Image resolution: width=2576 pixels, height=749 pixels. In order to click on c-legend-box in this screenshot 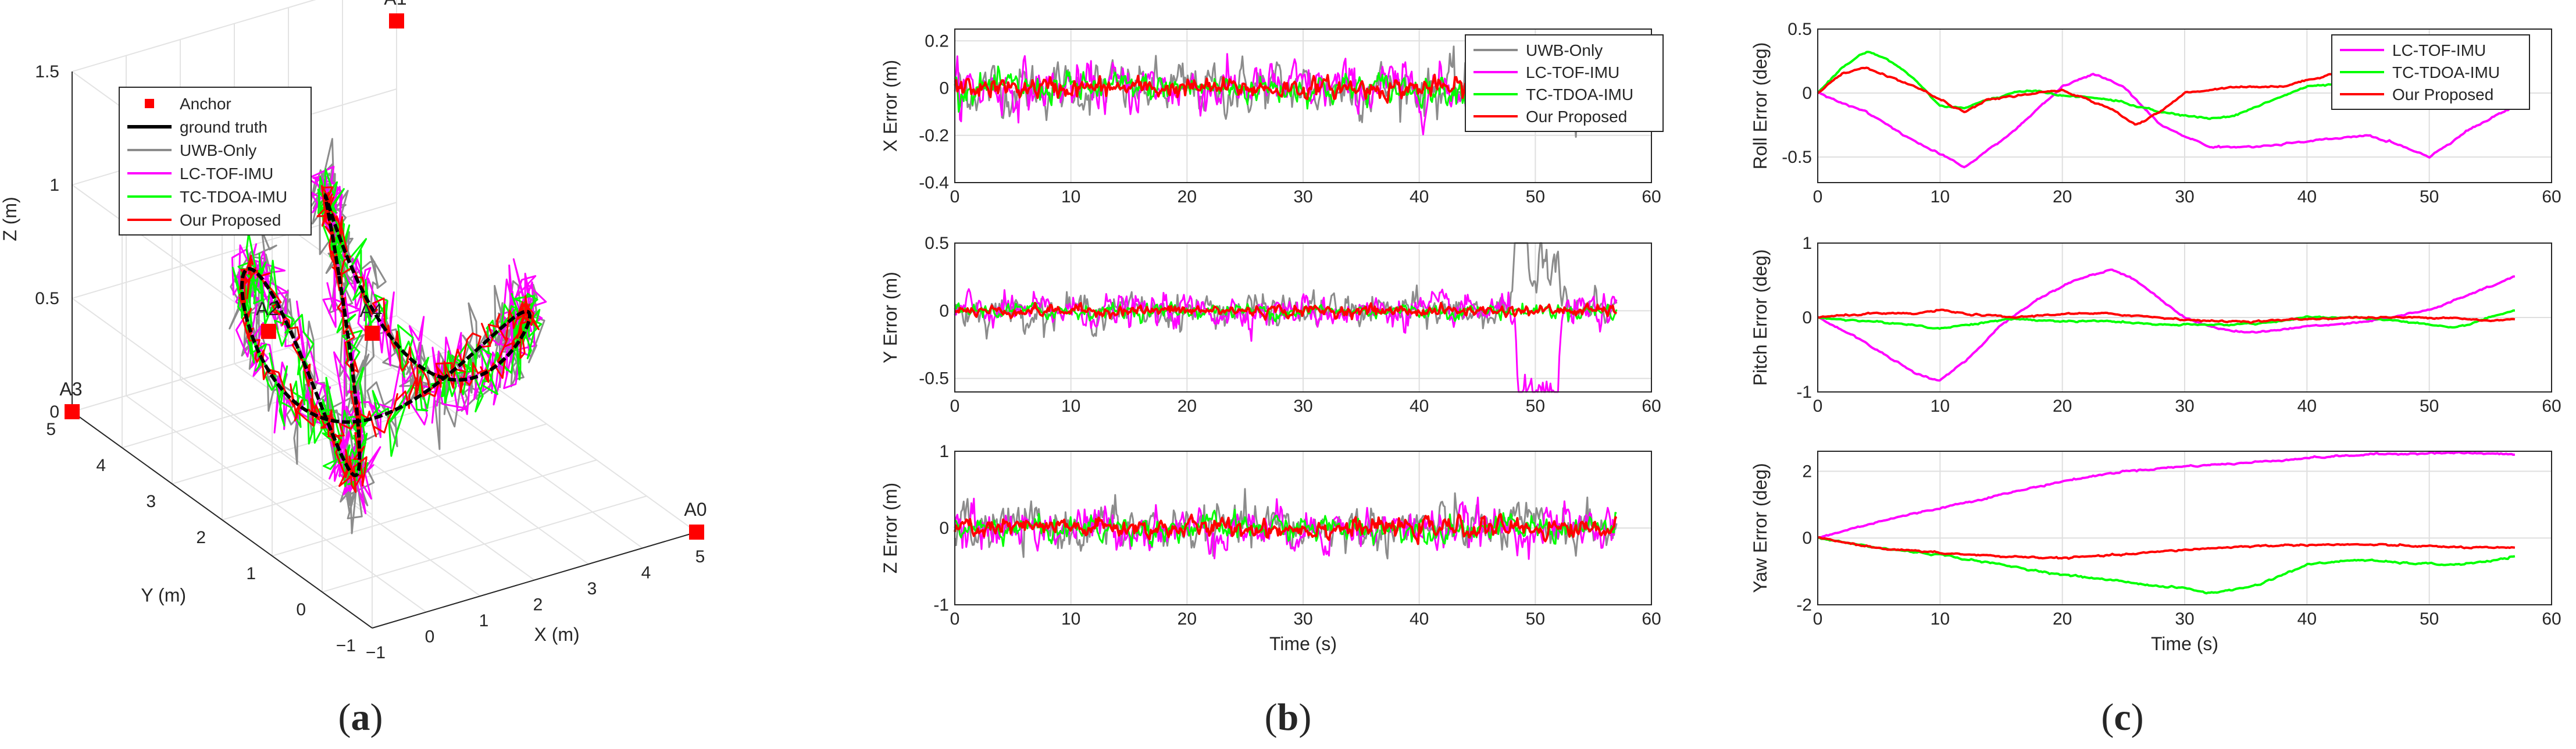, I will do `click(2431, 72)`.